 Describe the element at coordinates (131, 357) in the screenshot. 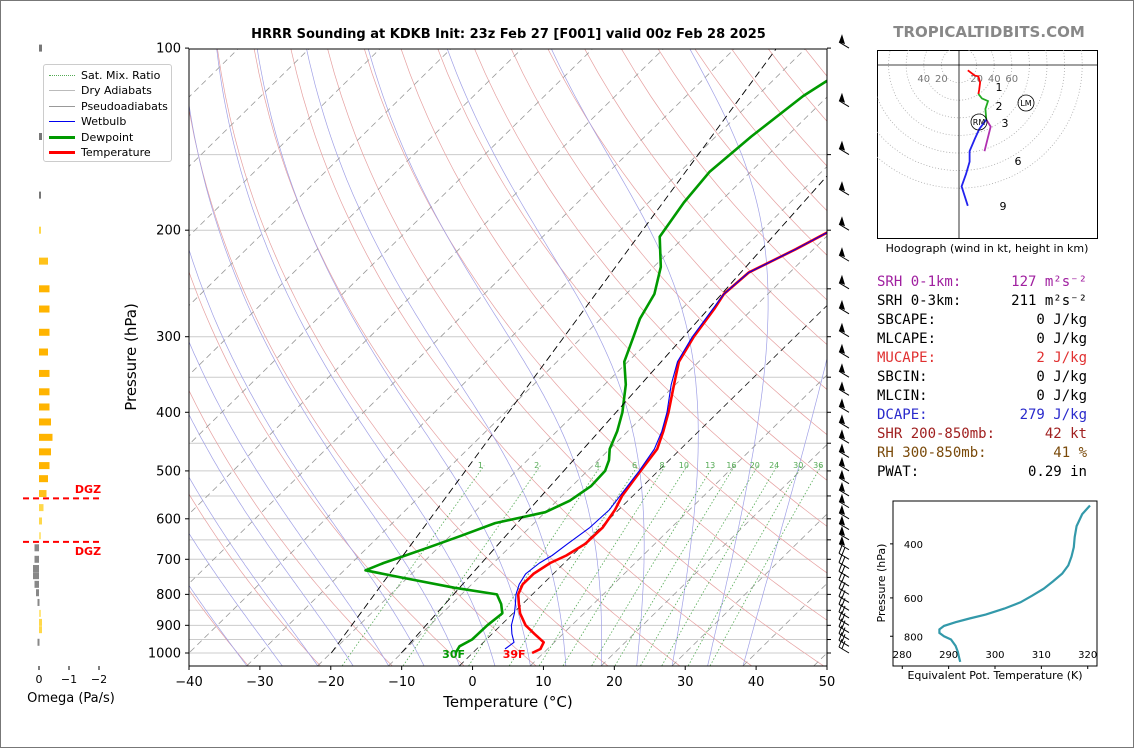

I see `y-axis-label: Pressure (hPa)` at that location.